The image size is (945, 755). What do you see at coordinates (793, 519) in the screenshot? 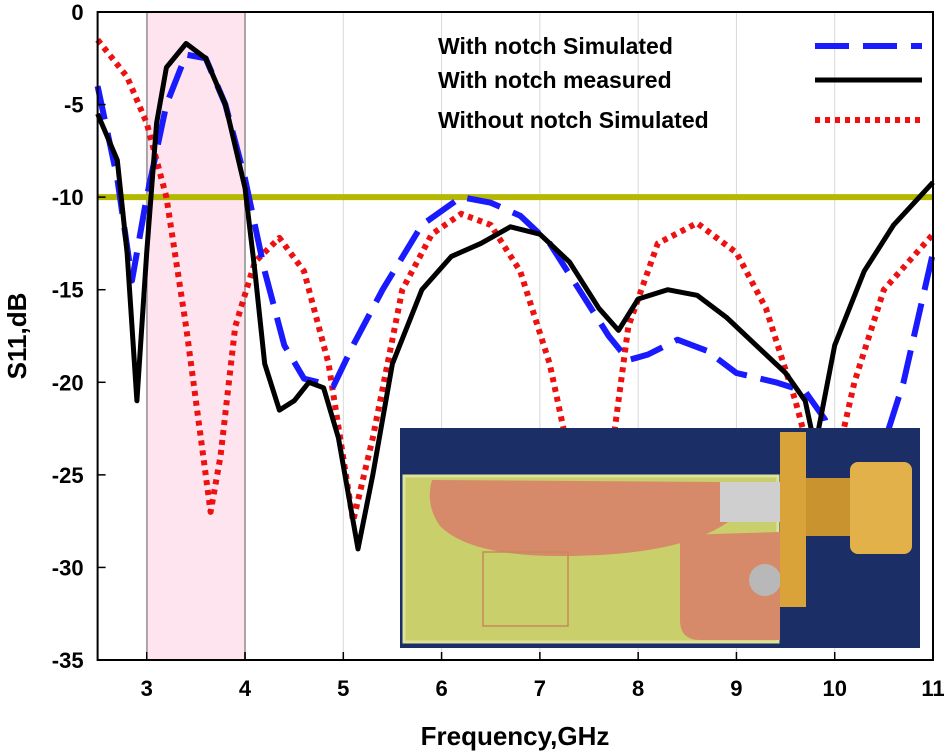
I see `connector-flange` at bounding box center [793, 519].